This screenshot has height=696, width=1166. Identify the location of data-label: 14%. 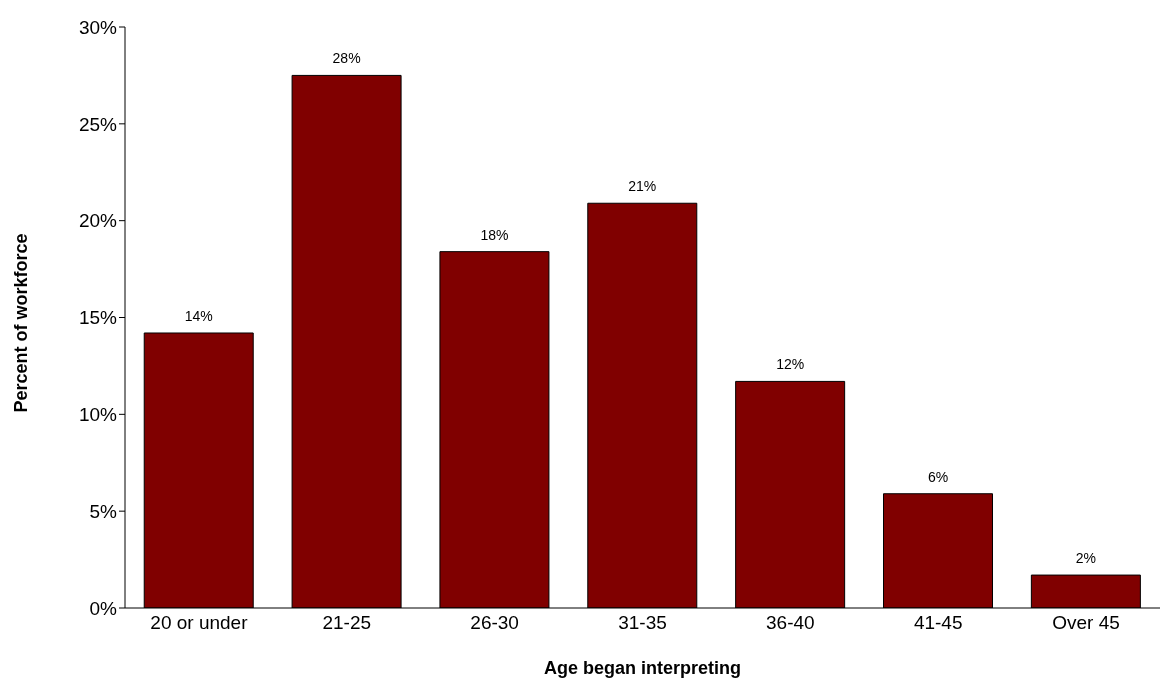
(198, 315).